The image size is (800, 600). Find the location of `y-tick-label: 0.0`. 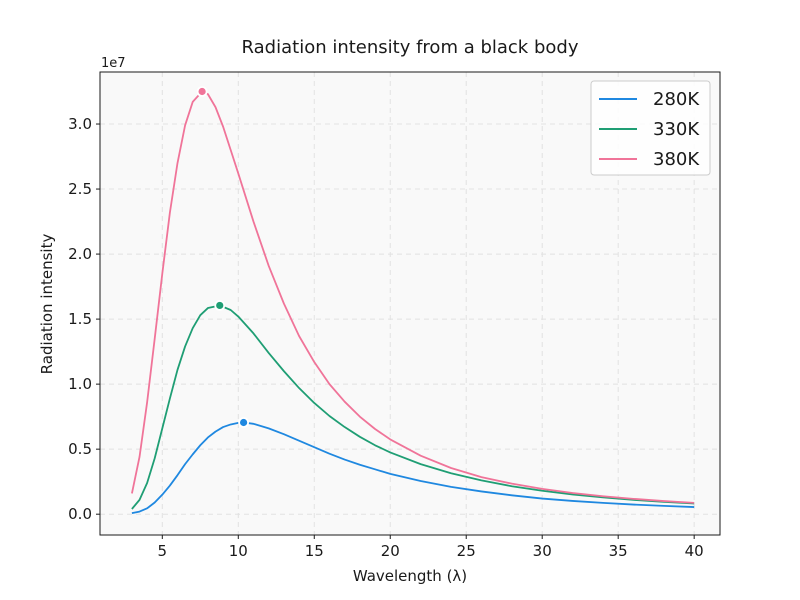

y-tick-label: 0.0 is located at coordinates (80, 514).